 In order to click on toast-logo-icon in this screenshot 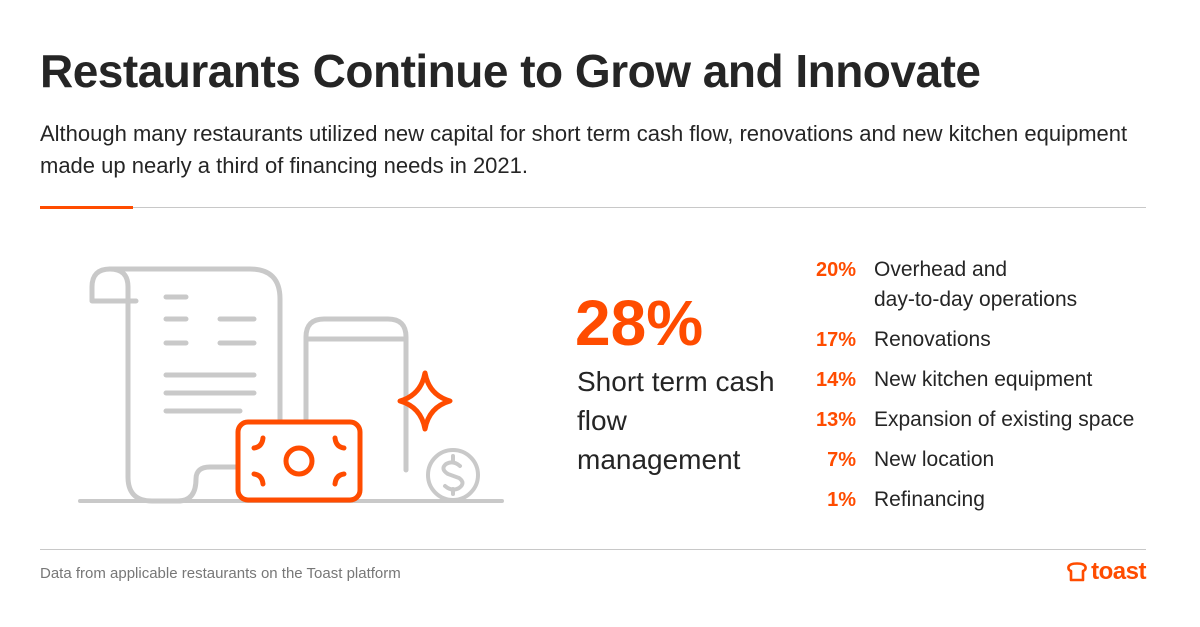, I will do `click(1077, 572)`.